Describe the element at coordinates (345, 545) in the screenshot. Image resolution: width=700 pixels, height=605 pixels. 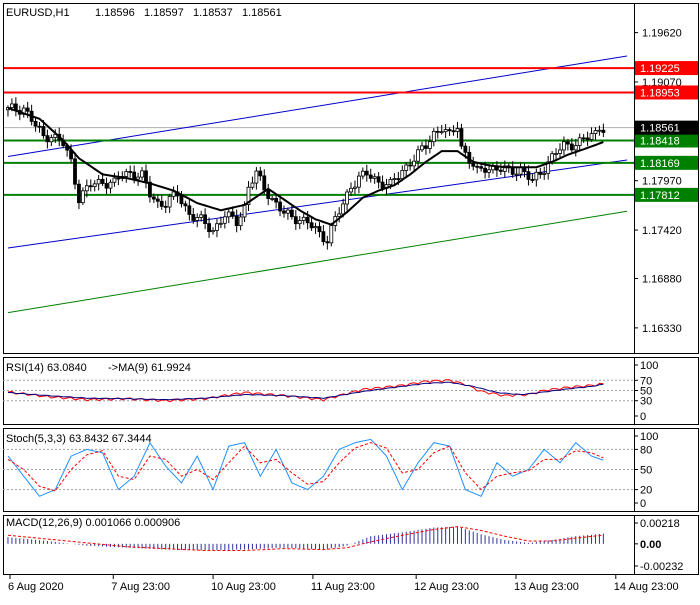
I see `macd-panel: 0.00218 0.00 -0.00232` at that location.